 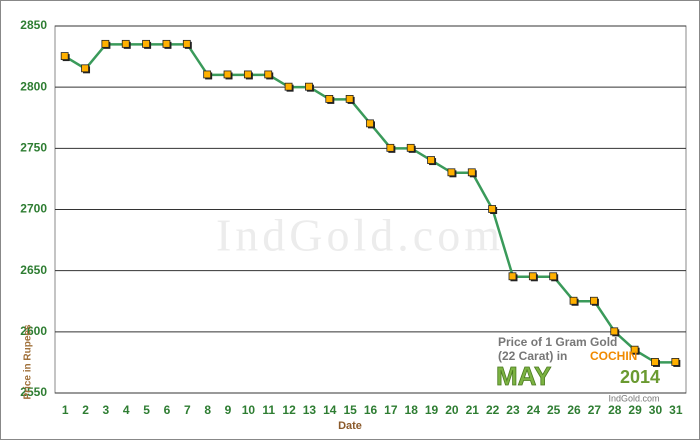 What do you see at coordinates (613, 356) in the screenshot?
I see `annotation-city: COCHIN` at bounding box center [613, 356].